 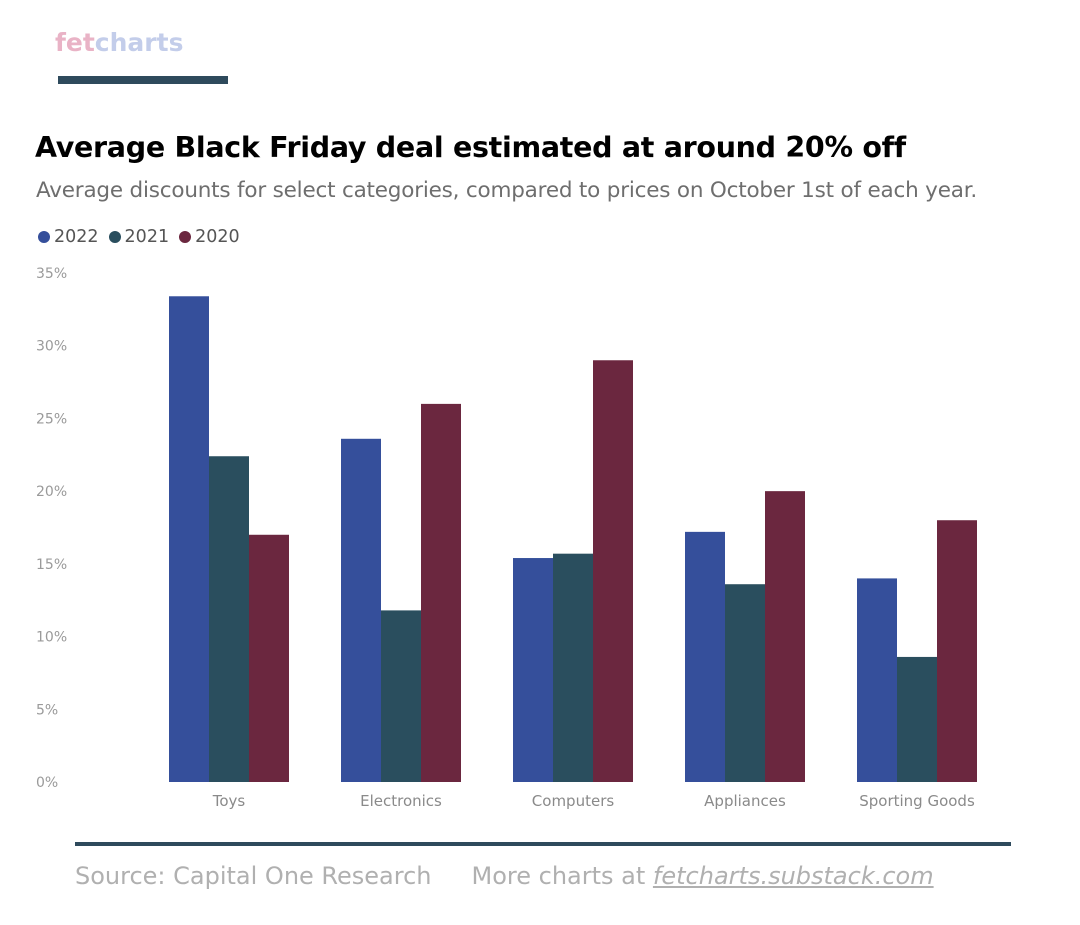 I want to click on y-tick-label: 15%, so click(x=51, y=565).